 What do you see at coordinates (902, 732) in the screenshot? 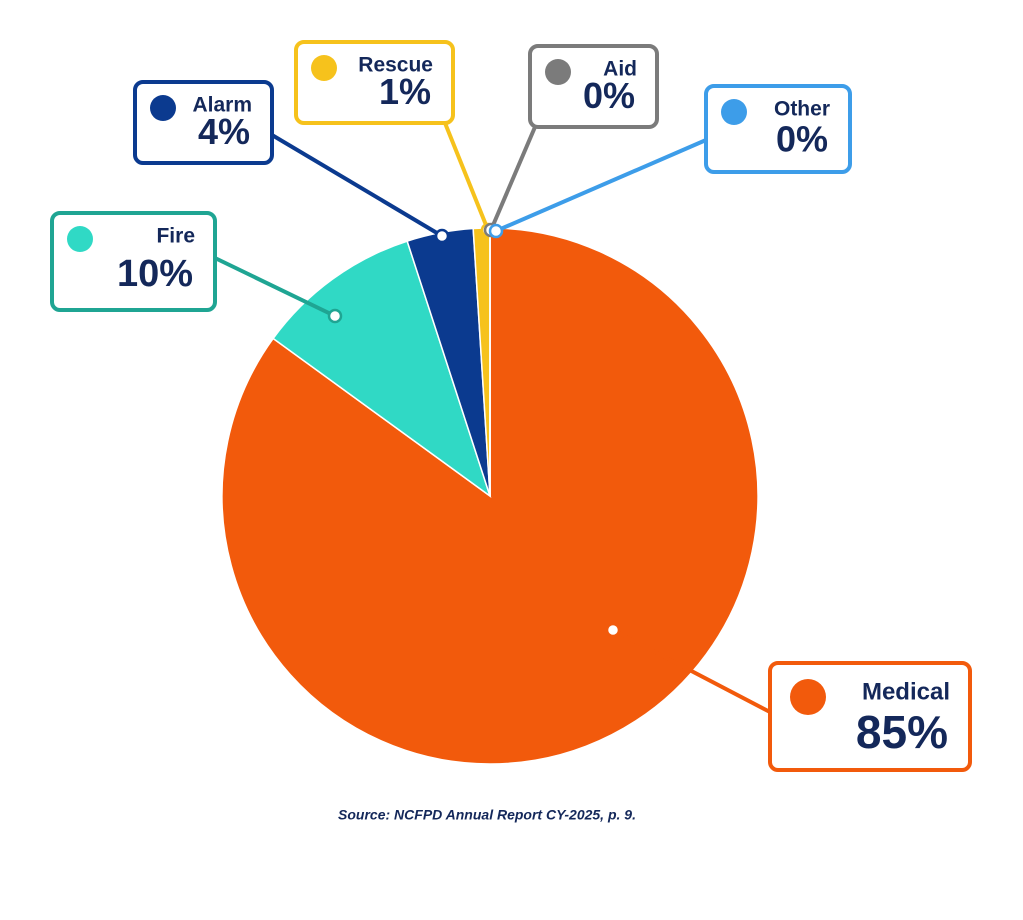
I see `data-label: 85%` at bounding box center [902, 732].